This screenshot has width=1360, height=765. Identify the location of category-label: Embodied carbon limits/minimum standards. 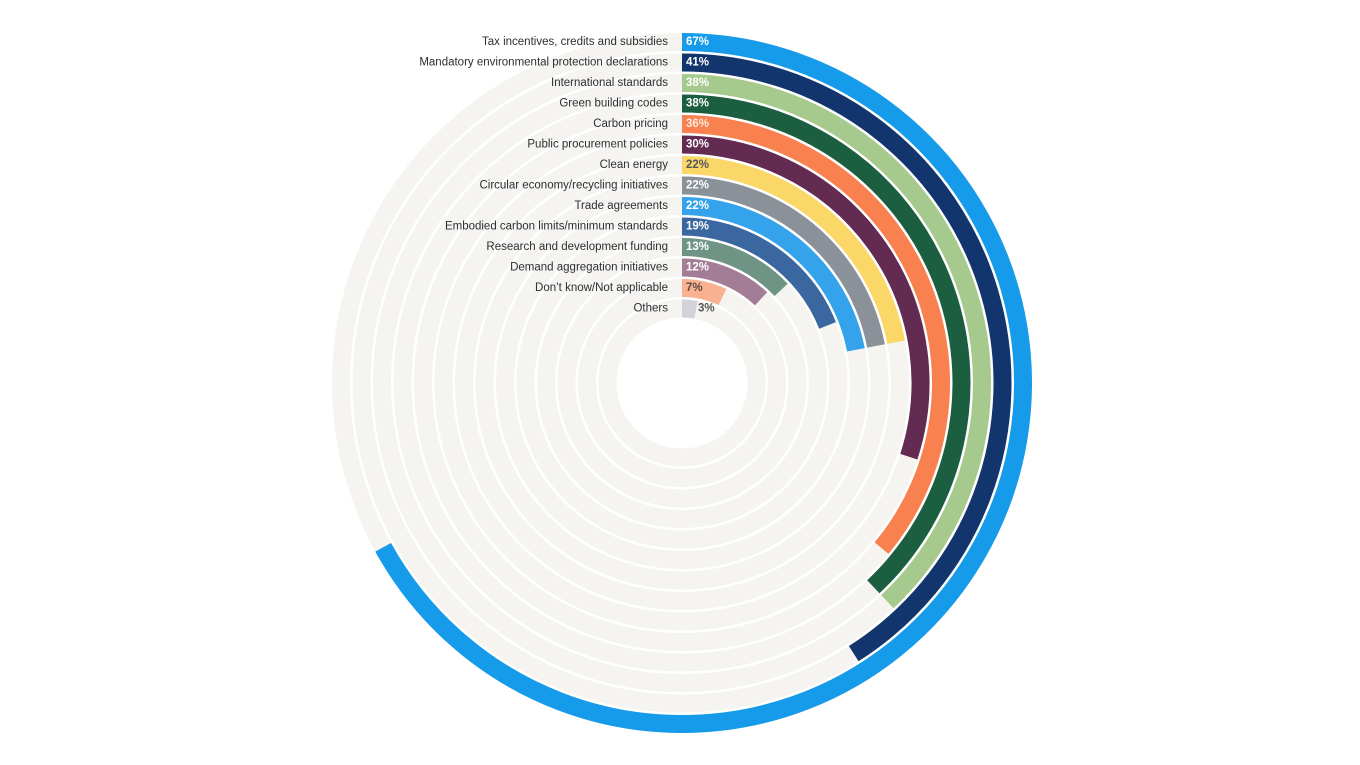
(556, 227).